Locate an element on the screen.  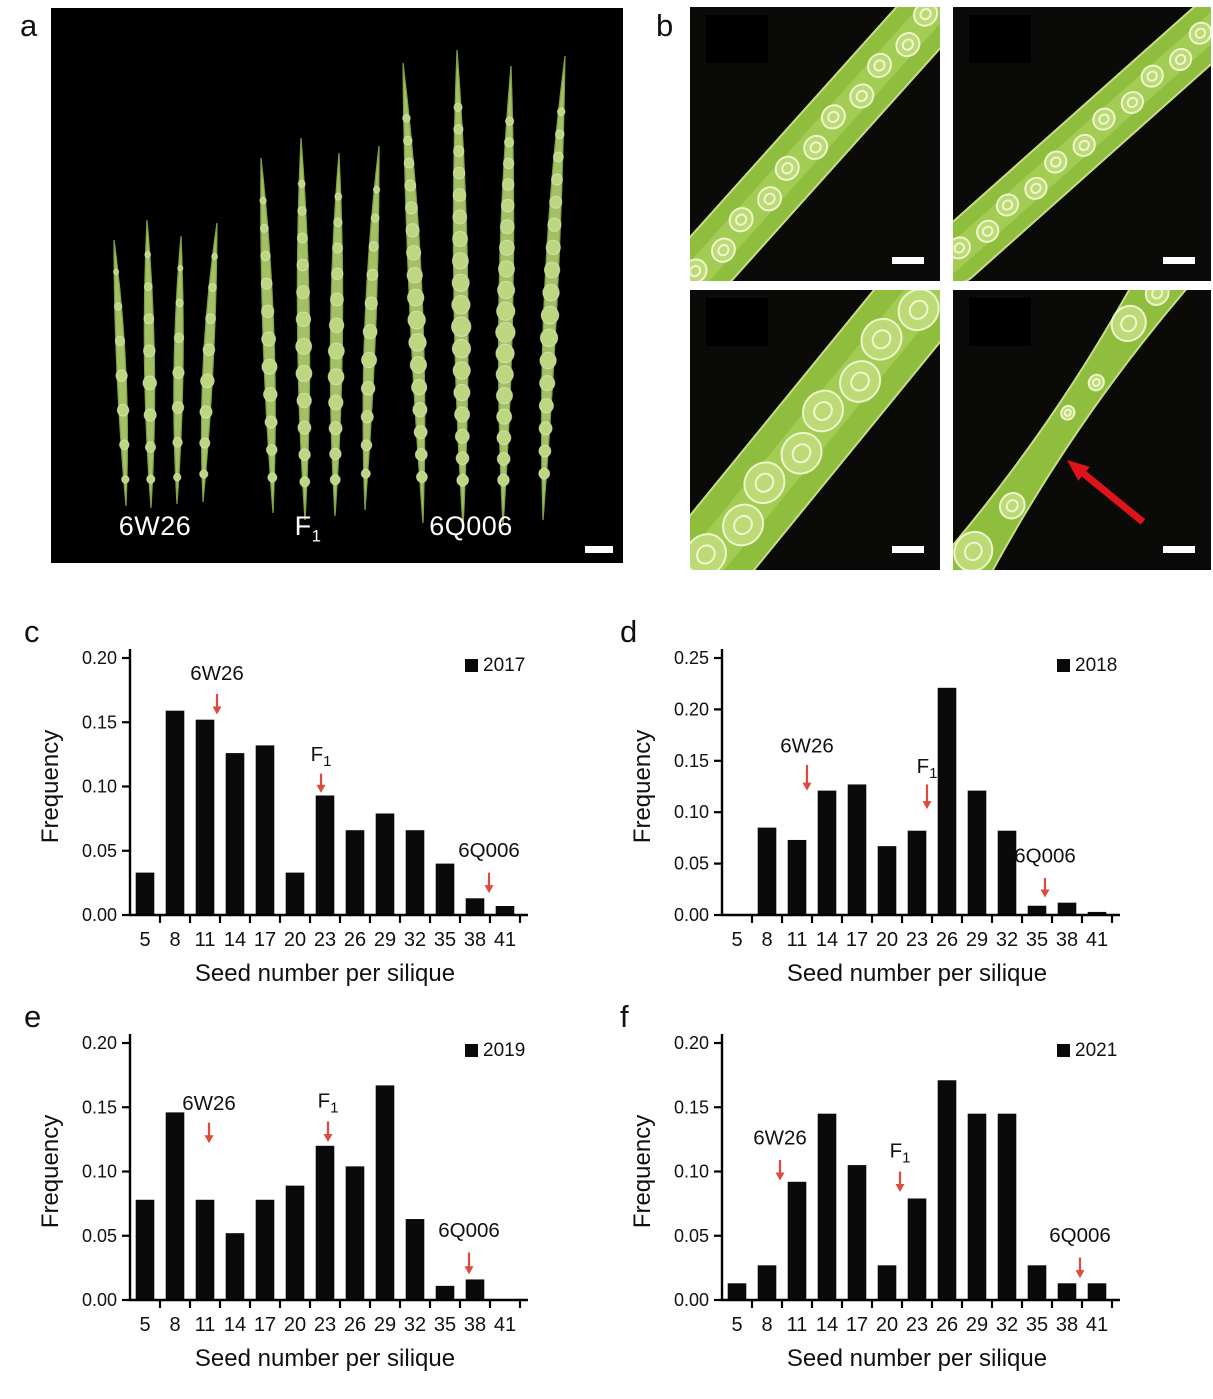
panel-label-b: b is located at coordinates (665, 25).